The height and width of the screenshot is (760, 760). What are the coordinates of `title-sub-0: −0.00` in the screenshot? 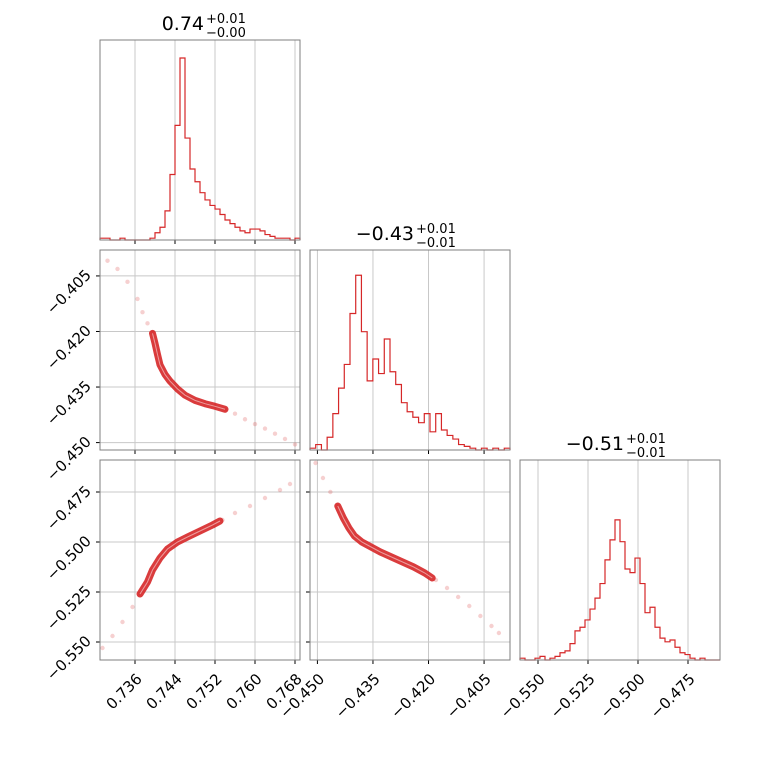 It's located at (226, 33).